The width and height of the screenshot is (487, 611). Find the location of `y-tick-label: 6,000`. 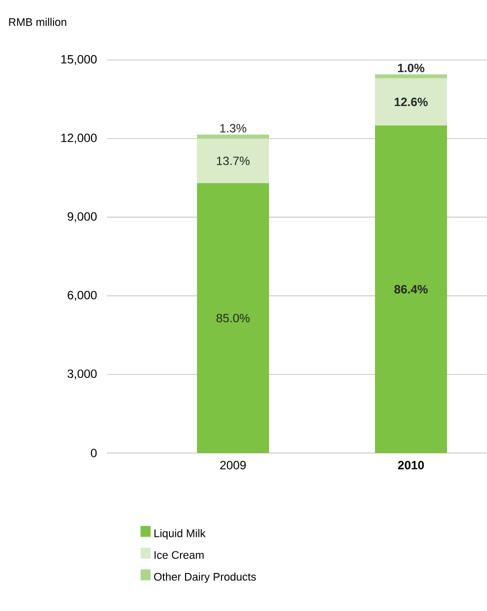

y-tick-label: 6,000 is located at coordinates (81, 295).